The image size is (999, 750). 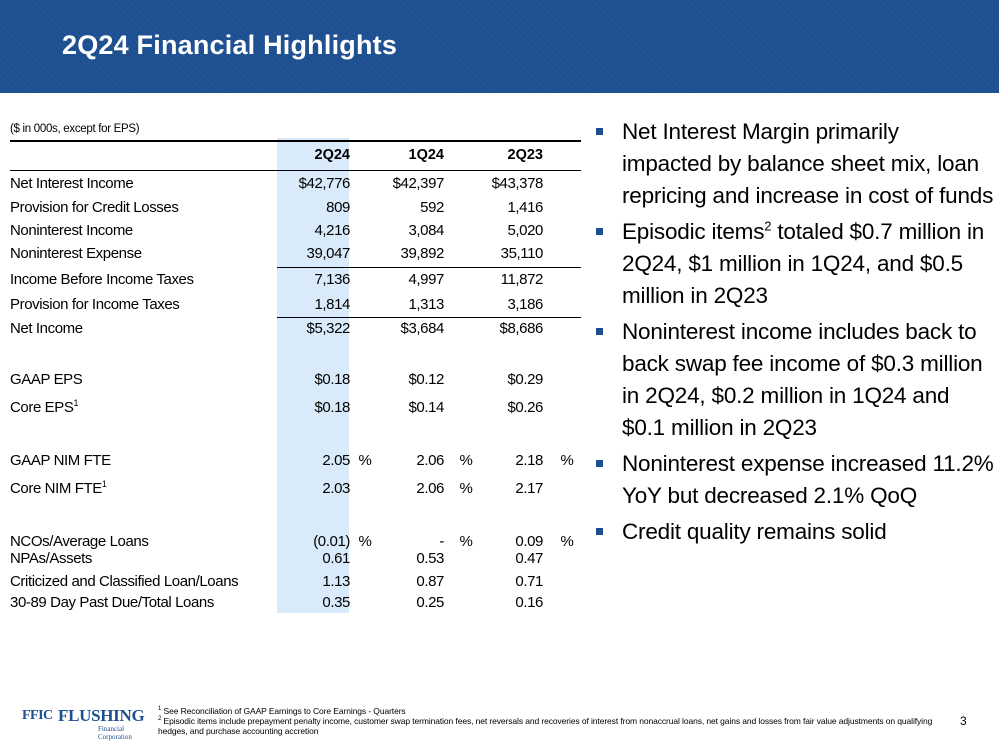 I want to click on cell-value: $42,776, so click(x=324, y=183).